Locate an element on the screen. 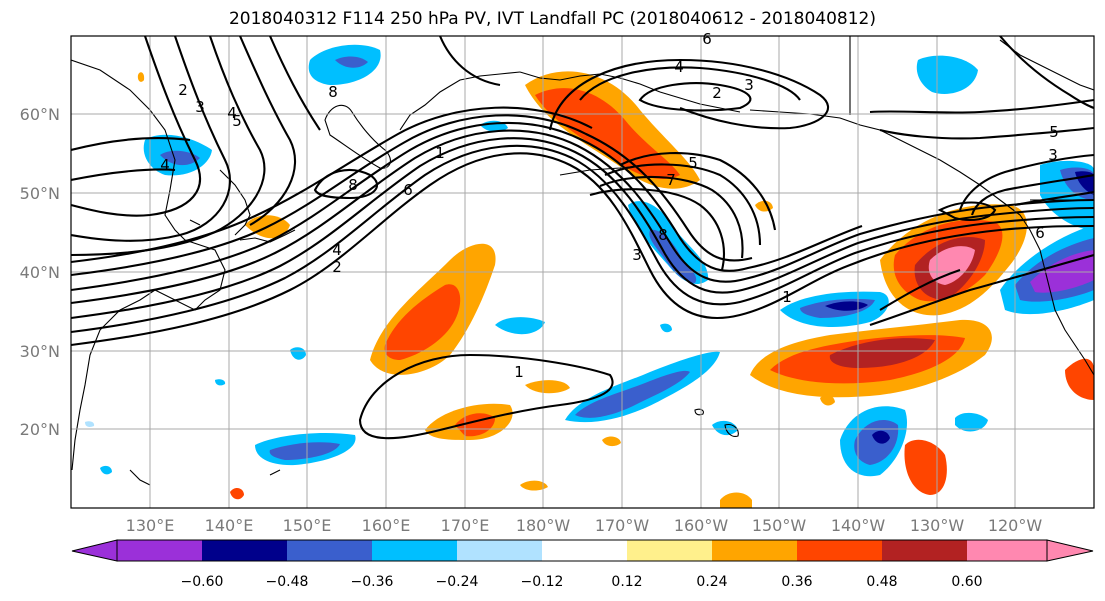 Image resolution: width=1105 pixels, height=601 pixels. colorbar-outline is located at coordinates (582, 550).